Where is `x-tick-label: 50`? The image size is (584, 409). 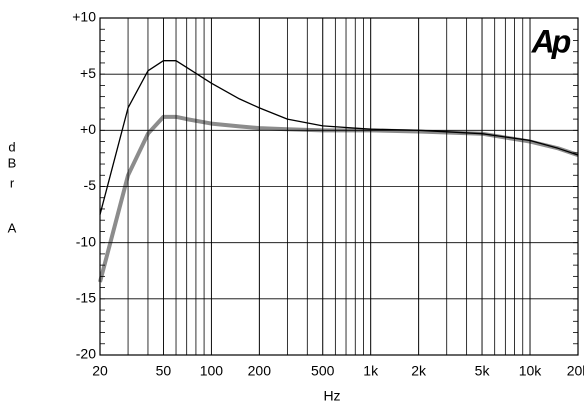 x-tick-label: 50 is located at coordinates (164, 371).